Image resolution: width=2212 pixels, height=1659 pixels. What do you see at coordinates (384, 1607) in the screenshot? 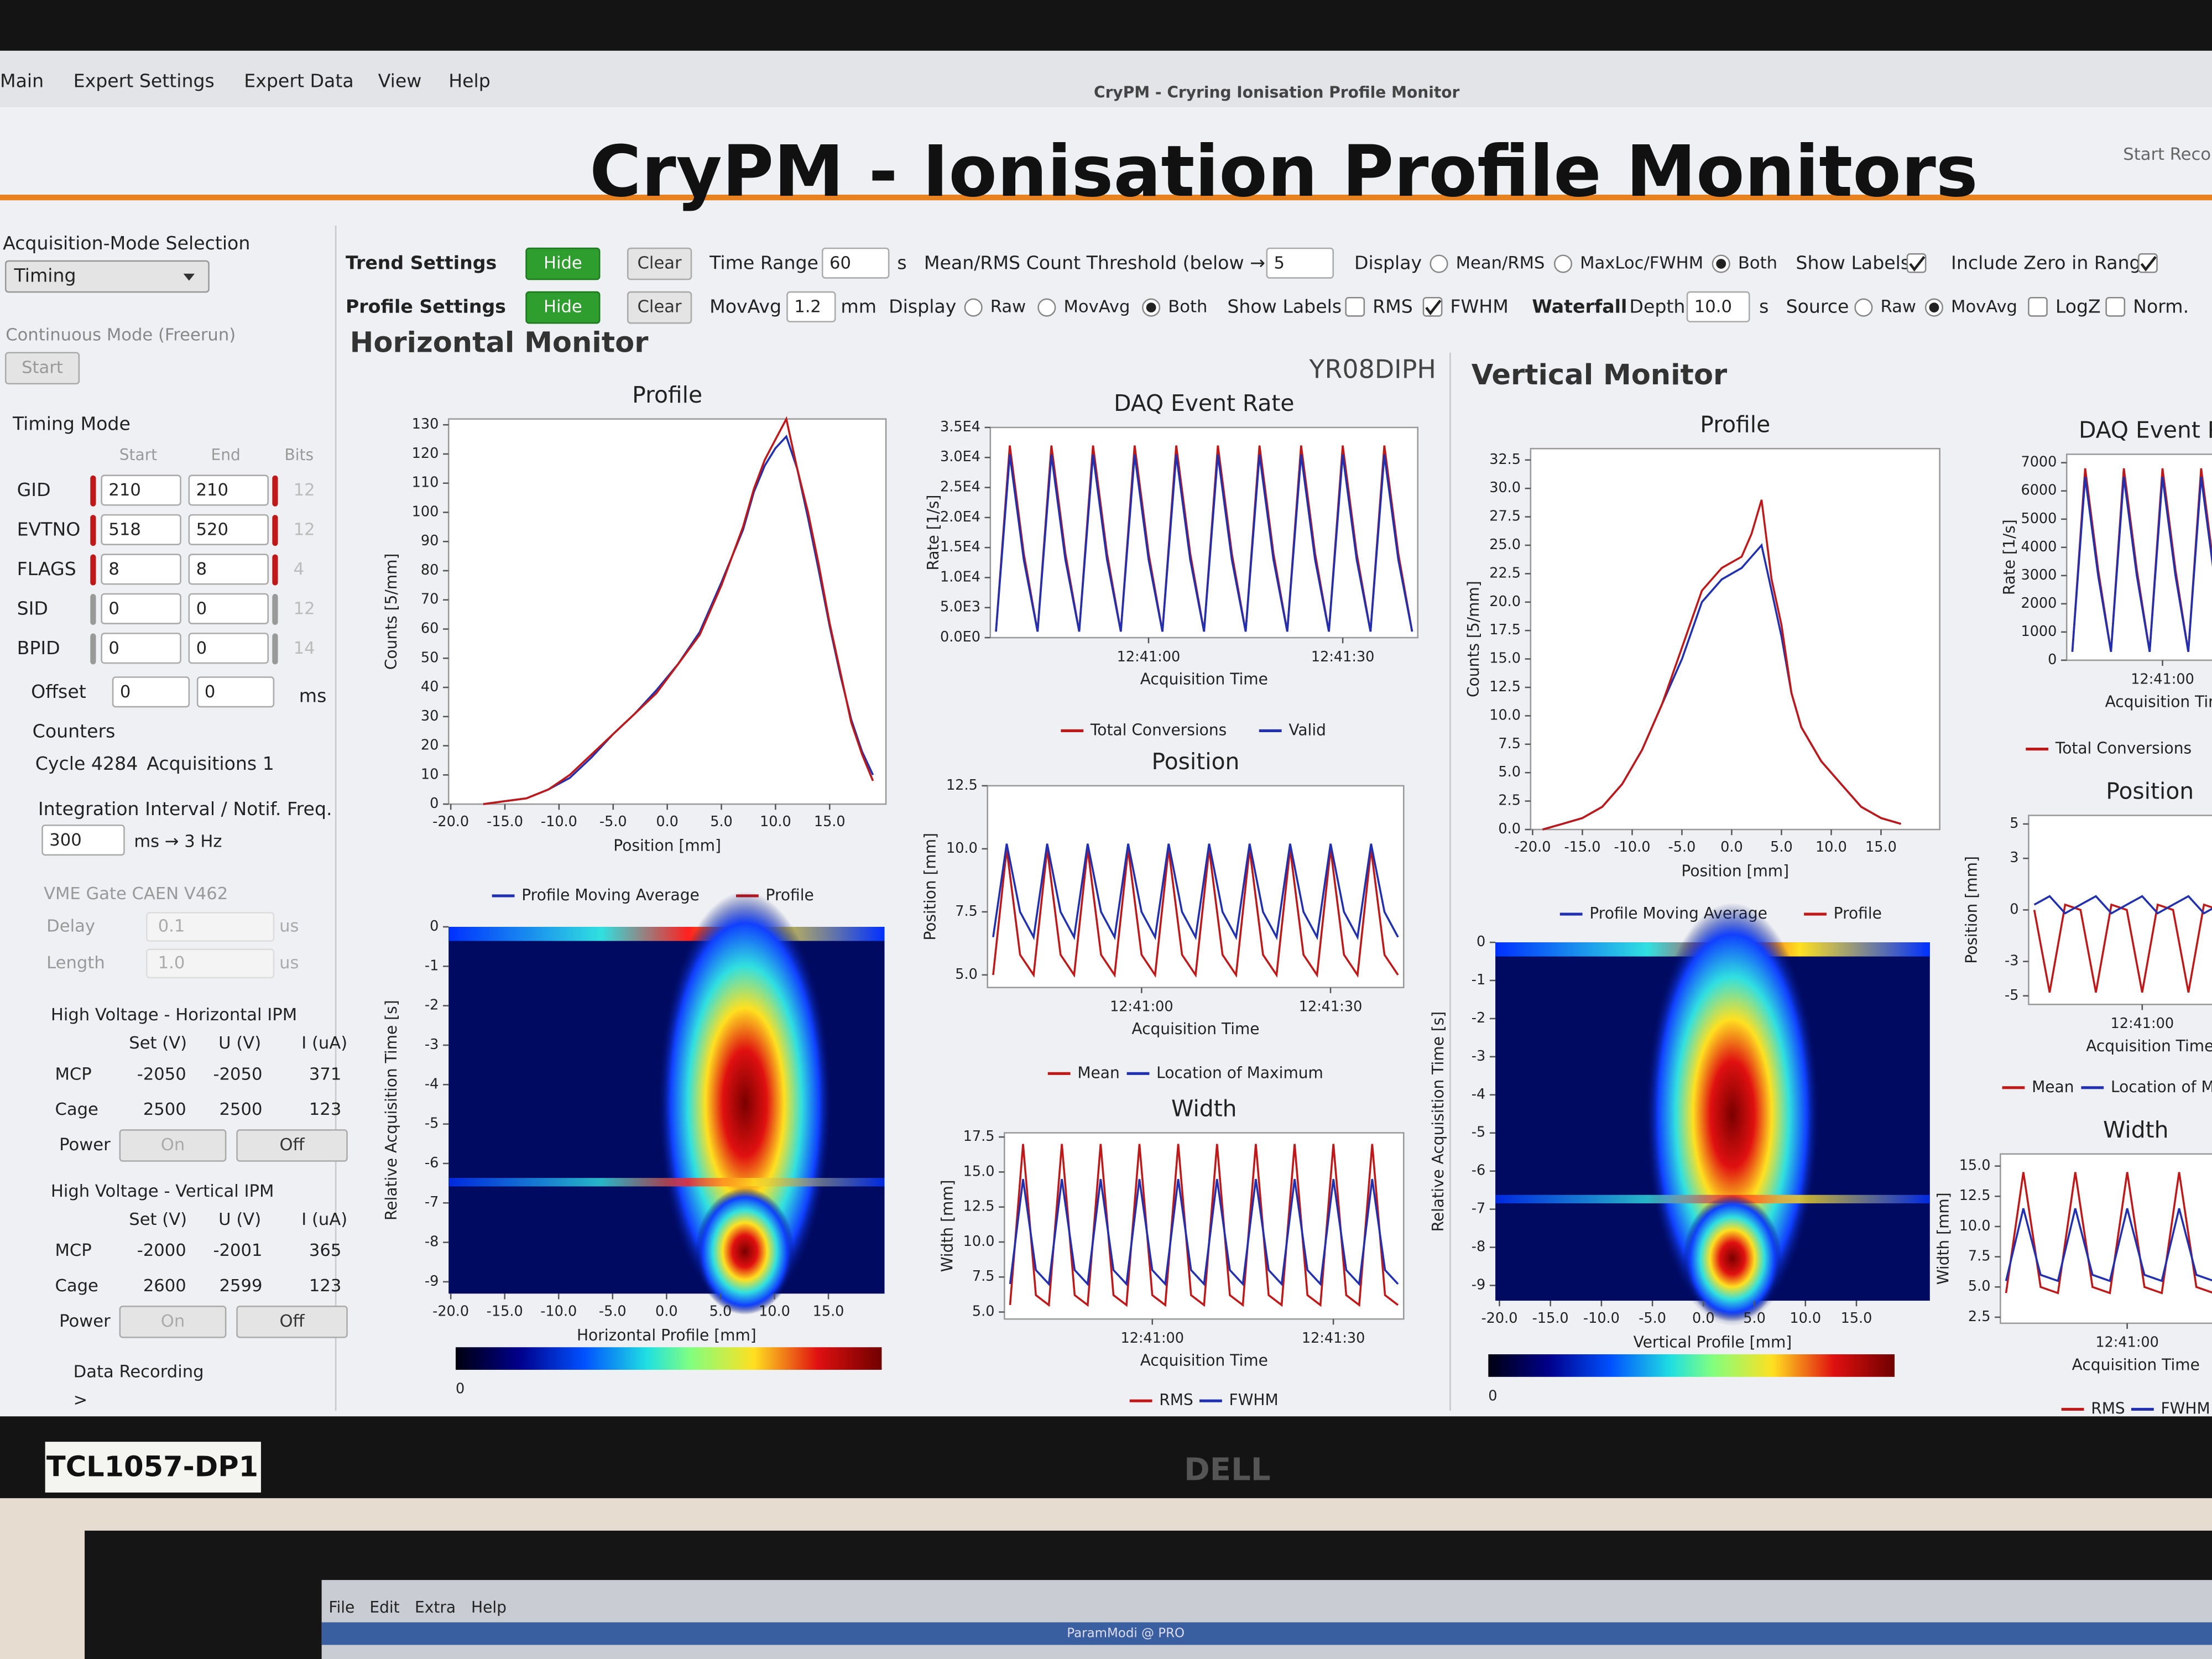
I see `menu-item: Edit` at bounding box center [384, 1607].